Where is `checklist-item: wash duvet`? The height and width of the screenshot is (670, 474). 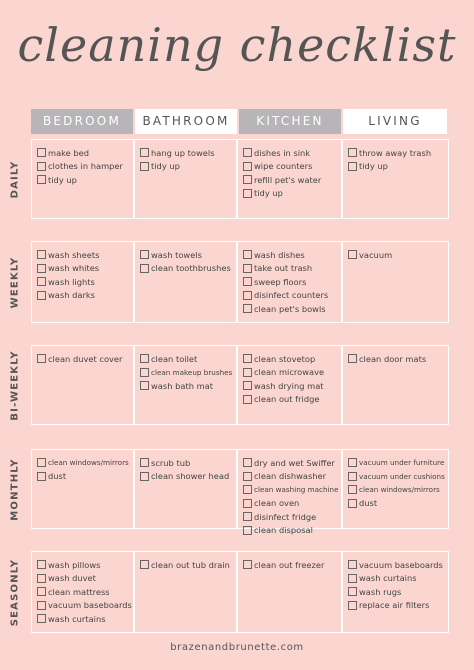 checklist-item: wash duvet is located at coordinates (83, 578).